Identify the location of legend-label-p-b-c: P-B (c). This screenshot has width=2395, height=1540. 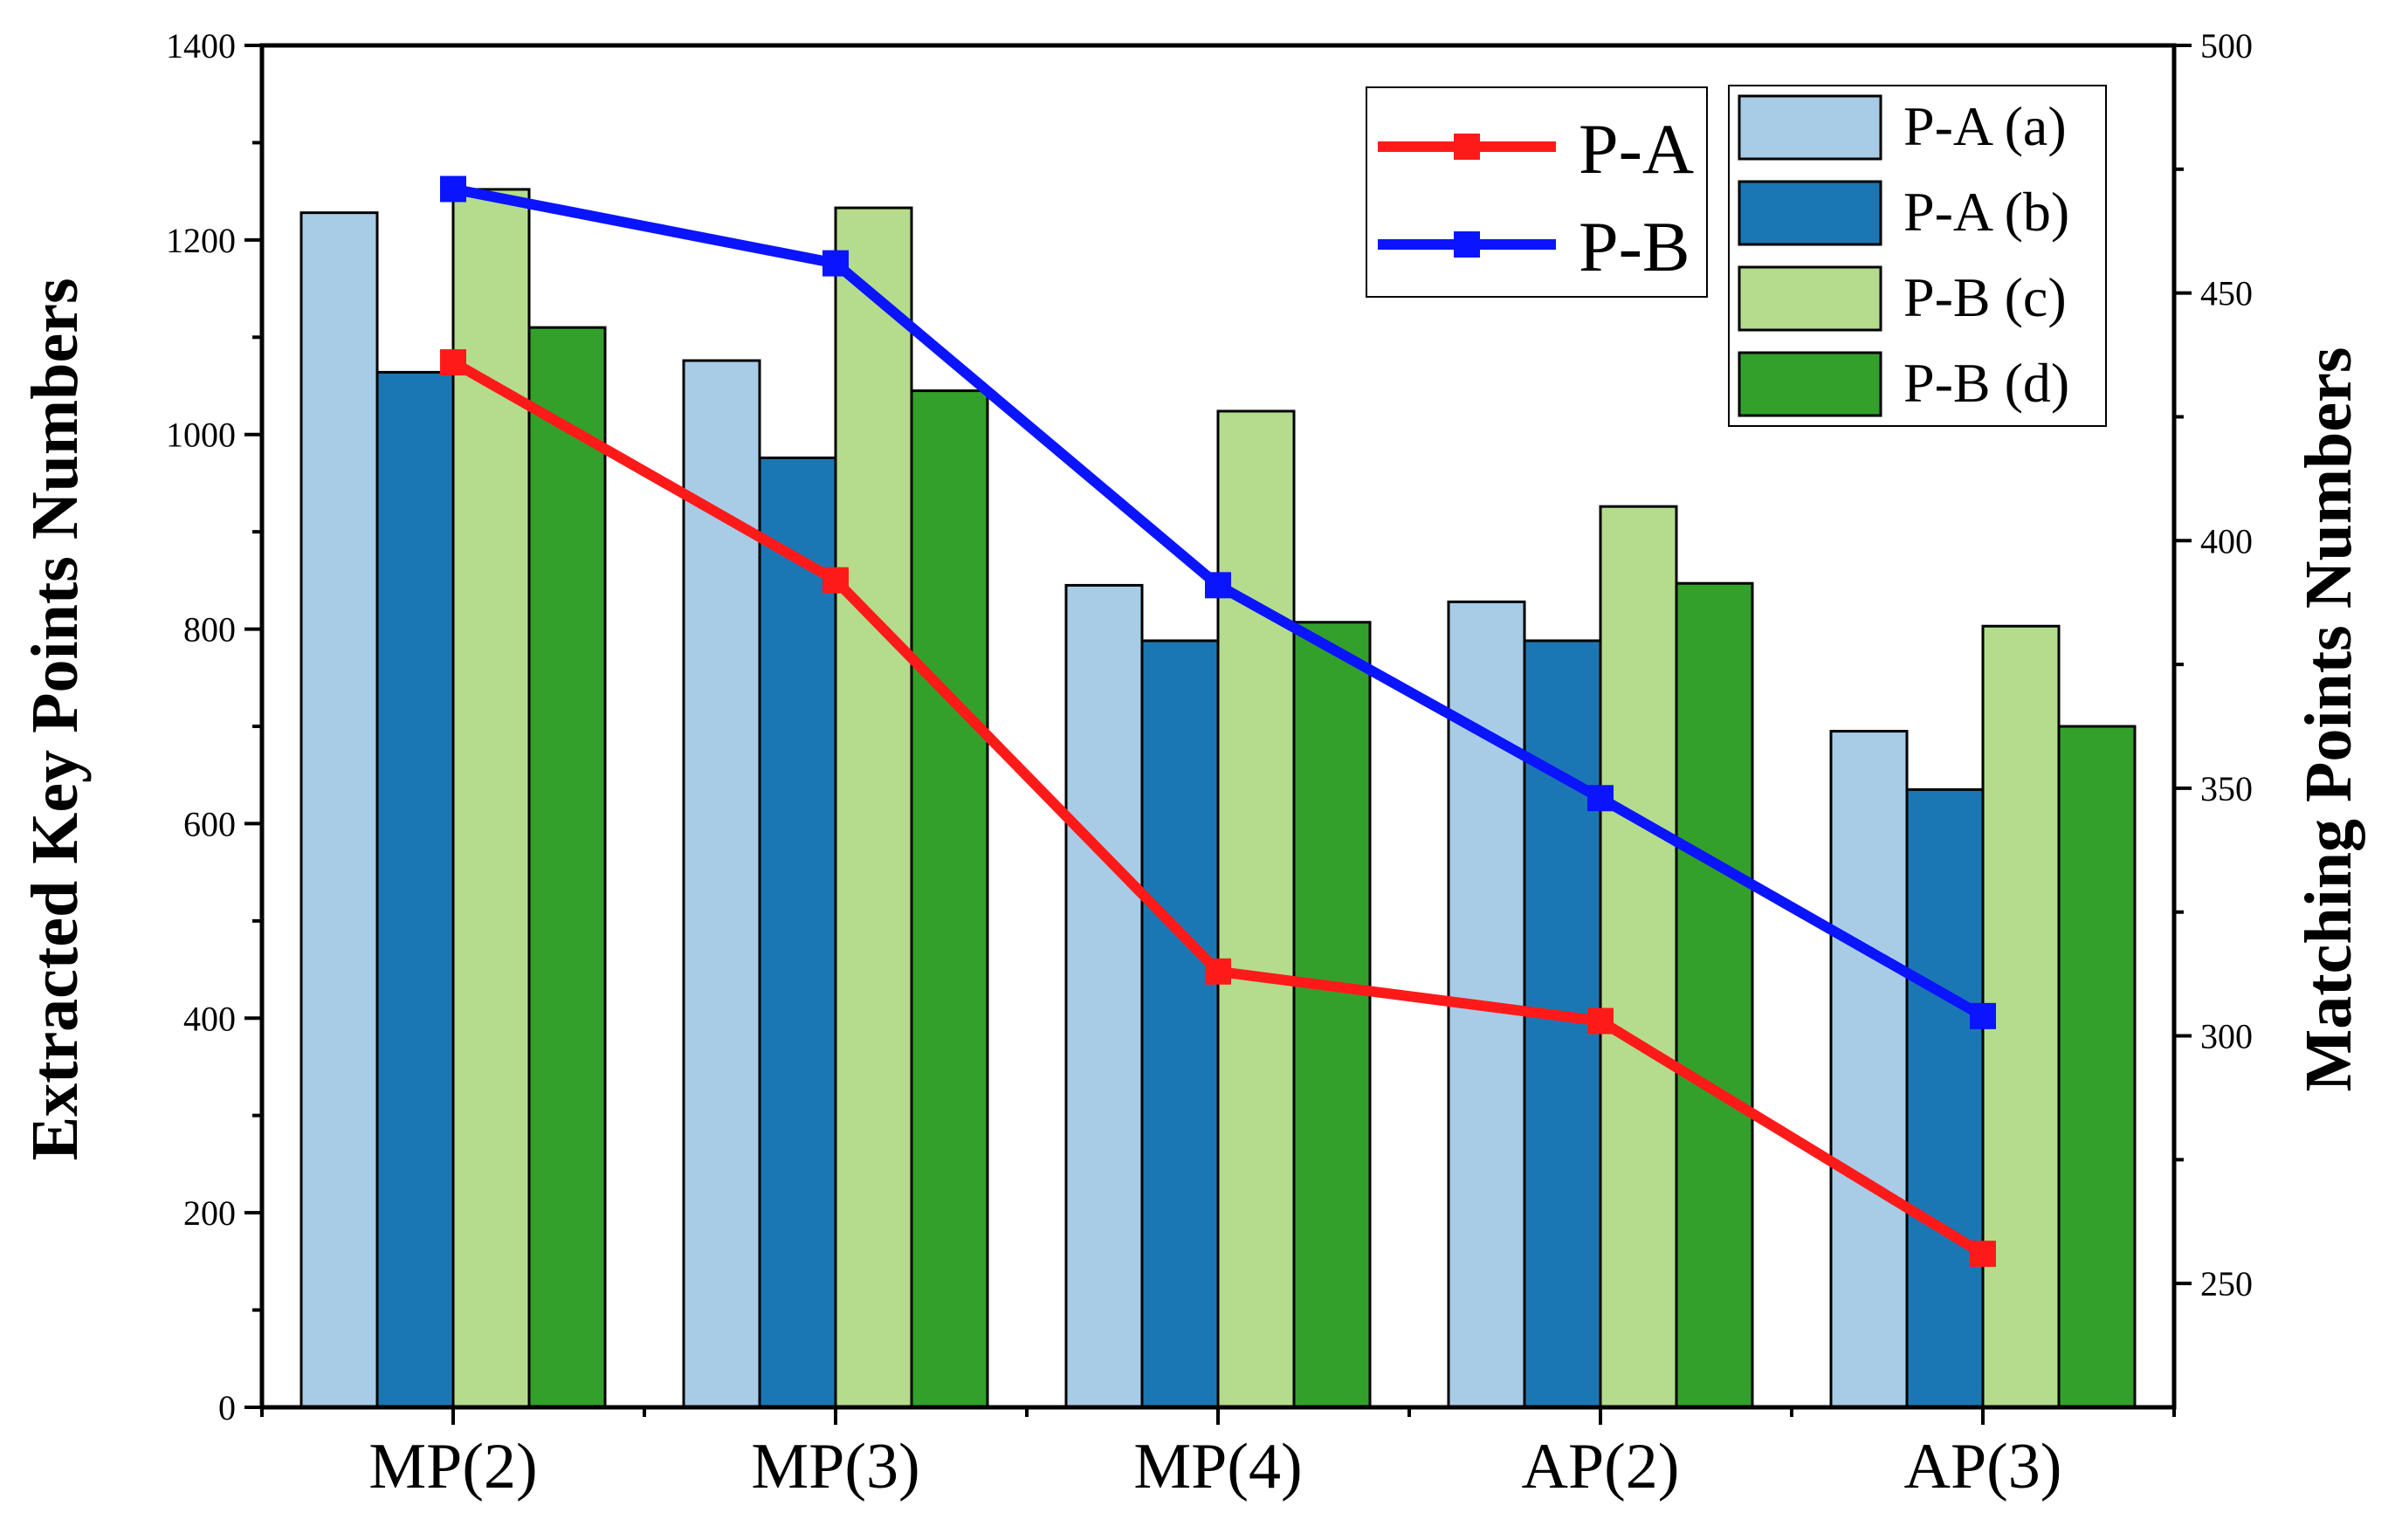
(1985, 297).